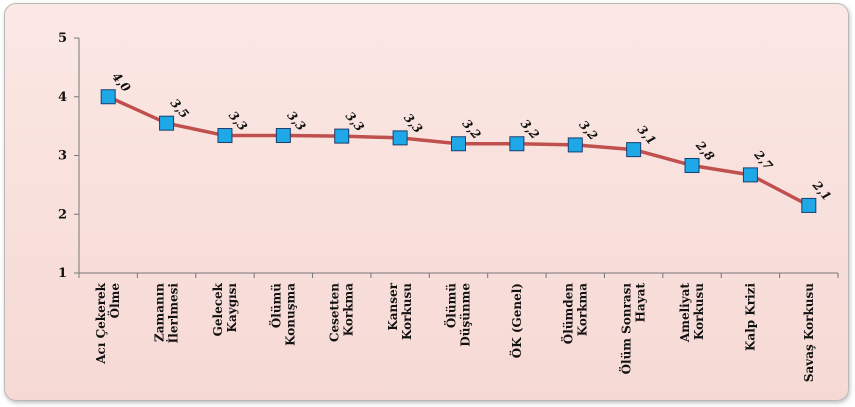 The height and width of the screenshot is (407, 855). What do you see at coordinates (62, 97) in the screenshot?
I see `y-tick-label: 4` at bounding box center [62, 97].